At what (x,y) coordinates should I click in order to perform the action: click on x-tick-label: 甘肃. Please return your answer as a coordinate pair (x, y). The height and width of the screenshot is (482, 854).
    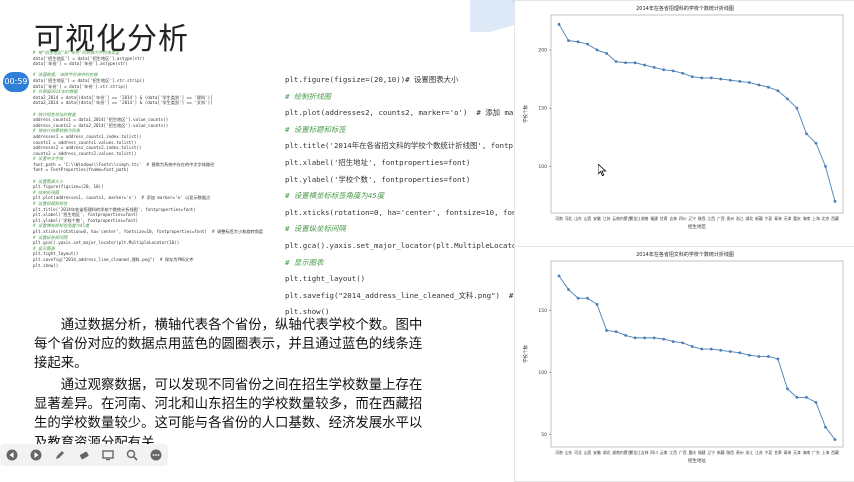
    Looking at the image, I should click on (664, 218).